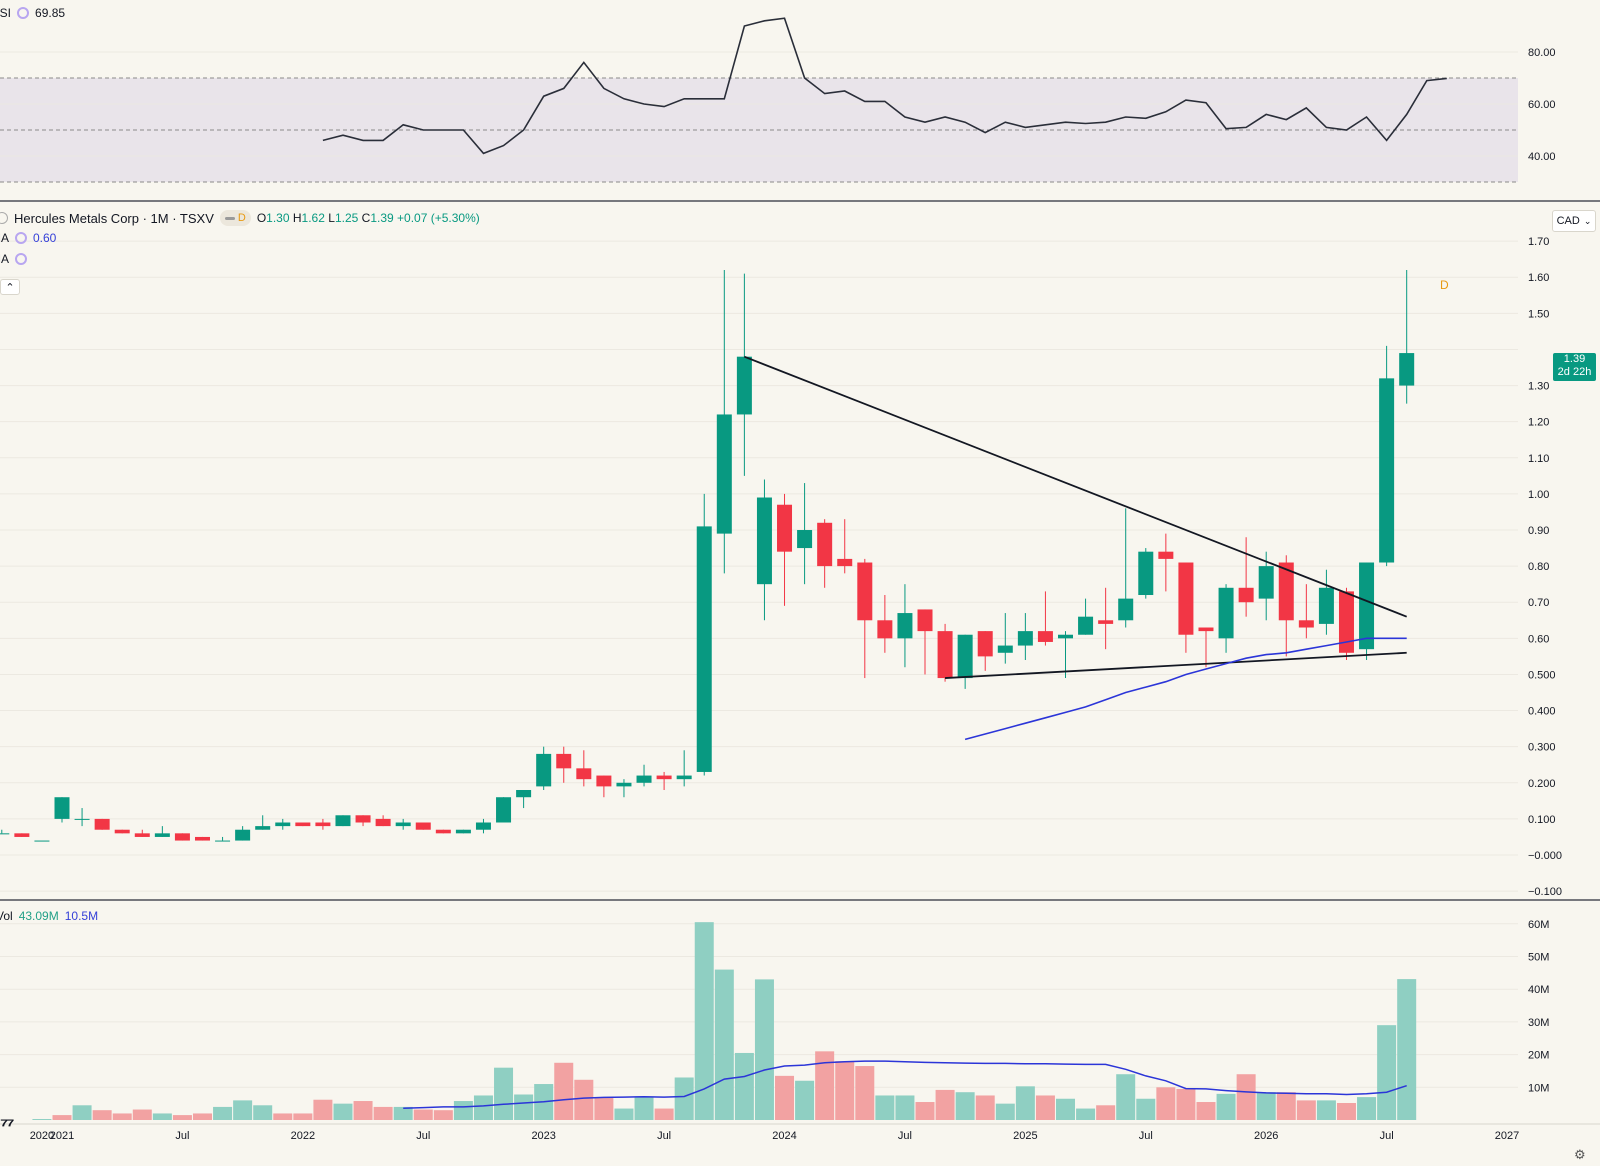  What do you see at coordinates (1545, 892) in the screenshot?
I see `price-tick-label: −0.100` at bounding box center [1545, 892].